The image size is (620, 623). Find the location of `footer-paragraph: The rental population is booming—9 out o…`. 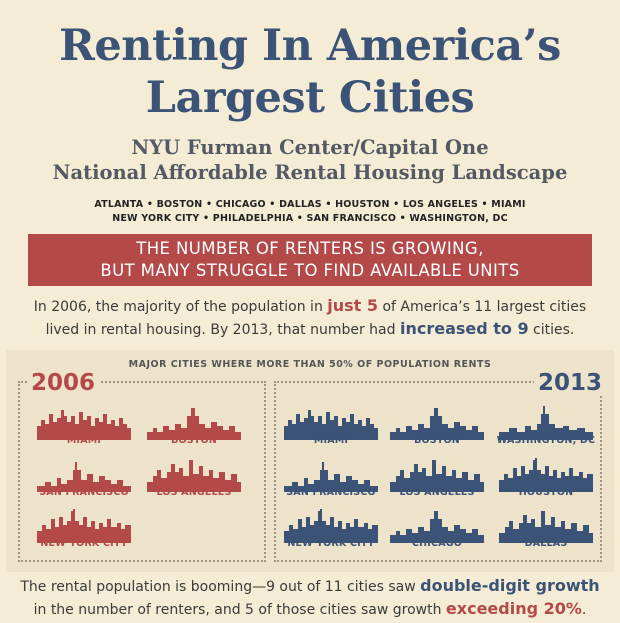

footer-paragraph: The rental population is booming—9 out o… is located at coordinates (310, 598).